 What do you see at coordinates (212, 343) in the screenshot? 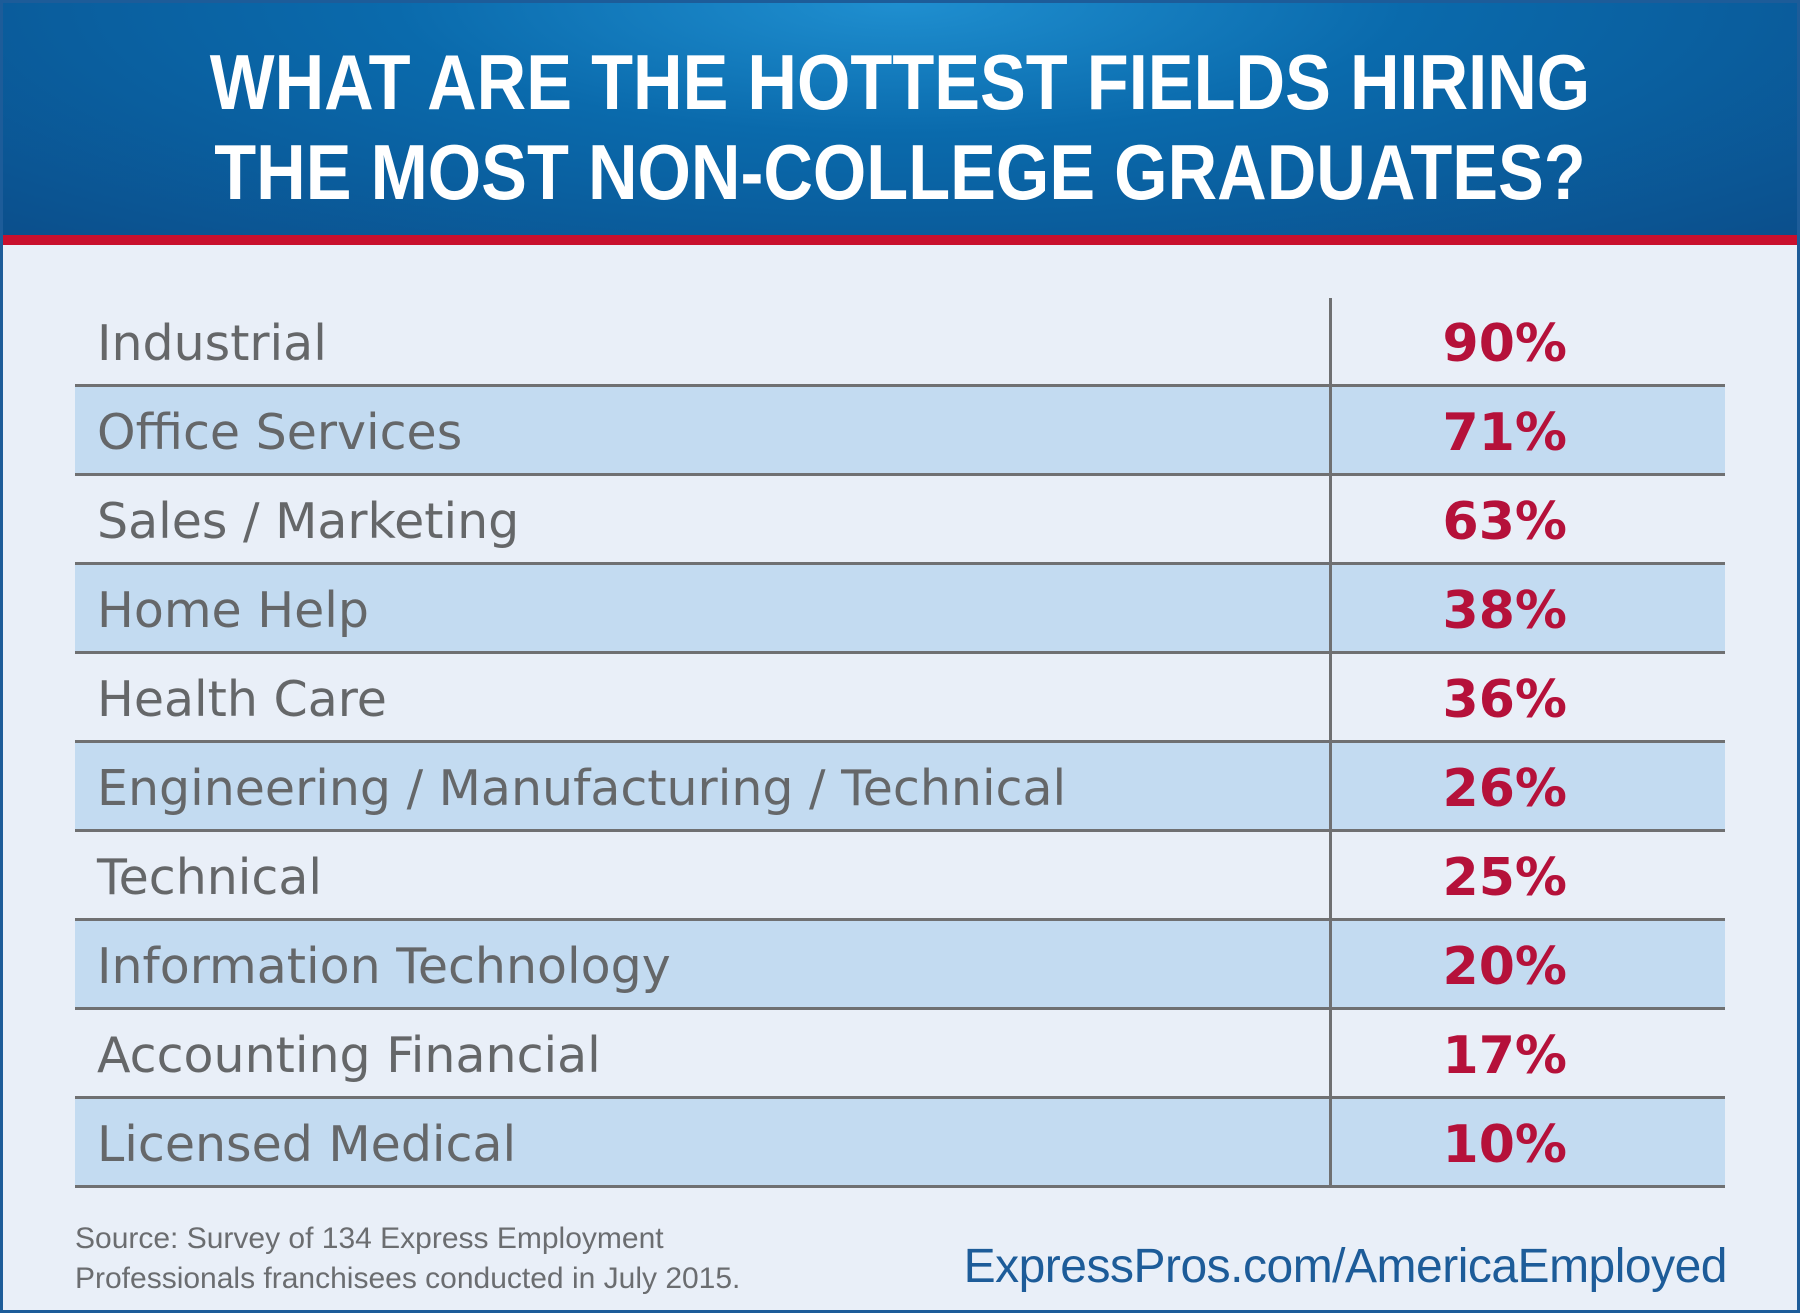
I see `field-label: Industrial` at bounding box center [212, 343].